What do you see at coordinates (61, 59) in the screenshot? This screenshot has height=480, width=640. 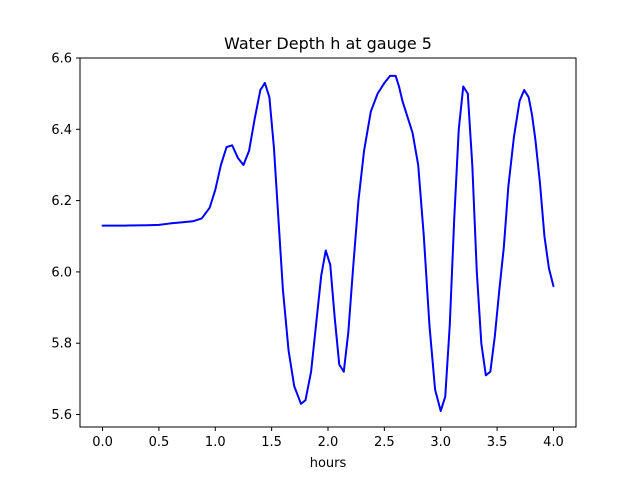 I see `y-tick-label: 6.6` at bounding box center [61, 59].